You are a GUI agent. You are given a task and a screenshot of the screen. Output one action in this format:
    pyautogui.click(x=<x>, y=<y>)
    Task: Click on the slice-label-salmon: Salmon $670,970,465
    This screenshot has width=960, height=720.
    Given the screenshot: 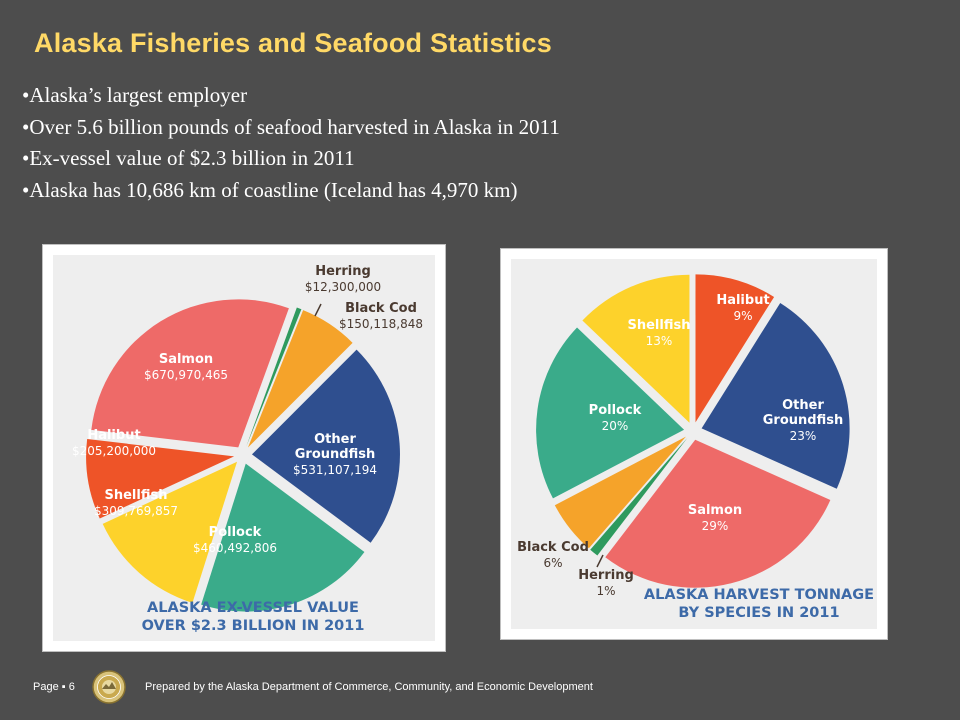 What is the action you would take?
    pyautogui.click(x=186, y=367)
    